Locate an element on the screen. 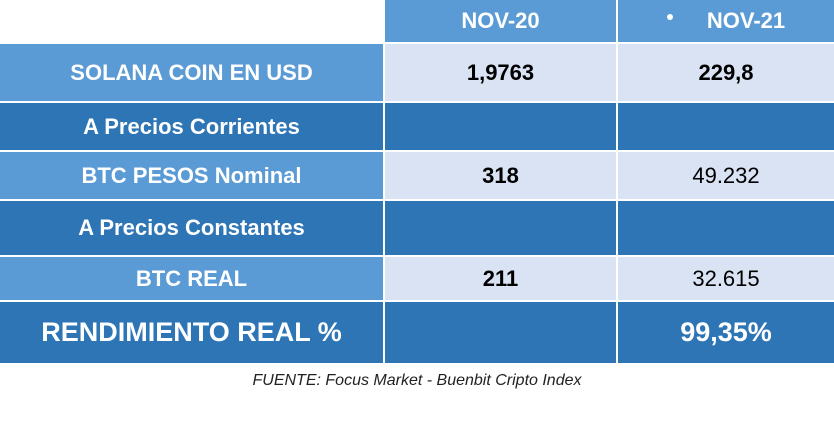 This screenshot has width=834, height=434. row-label-solana: SOLANA COIN EN USD is located at coordinates (192, 73).